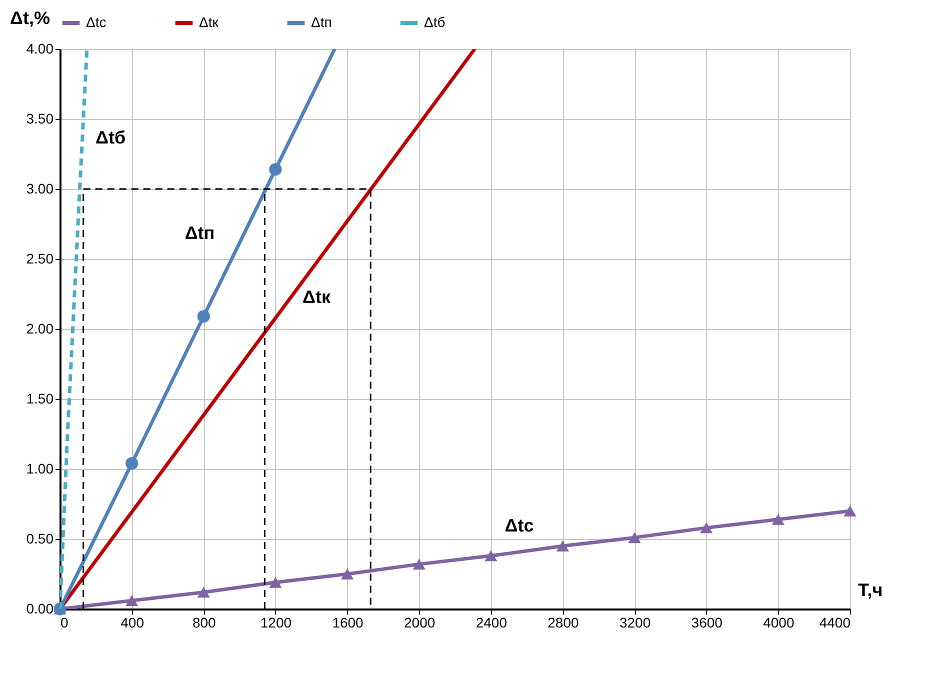 The image size is (932, 688). Describe the element at coordinates (492, 622) in the screenshot. I see `x-tick-label: 2400` at that location.